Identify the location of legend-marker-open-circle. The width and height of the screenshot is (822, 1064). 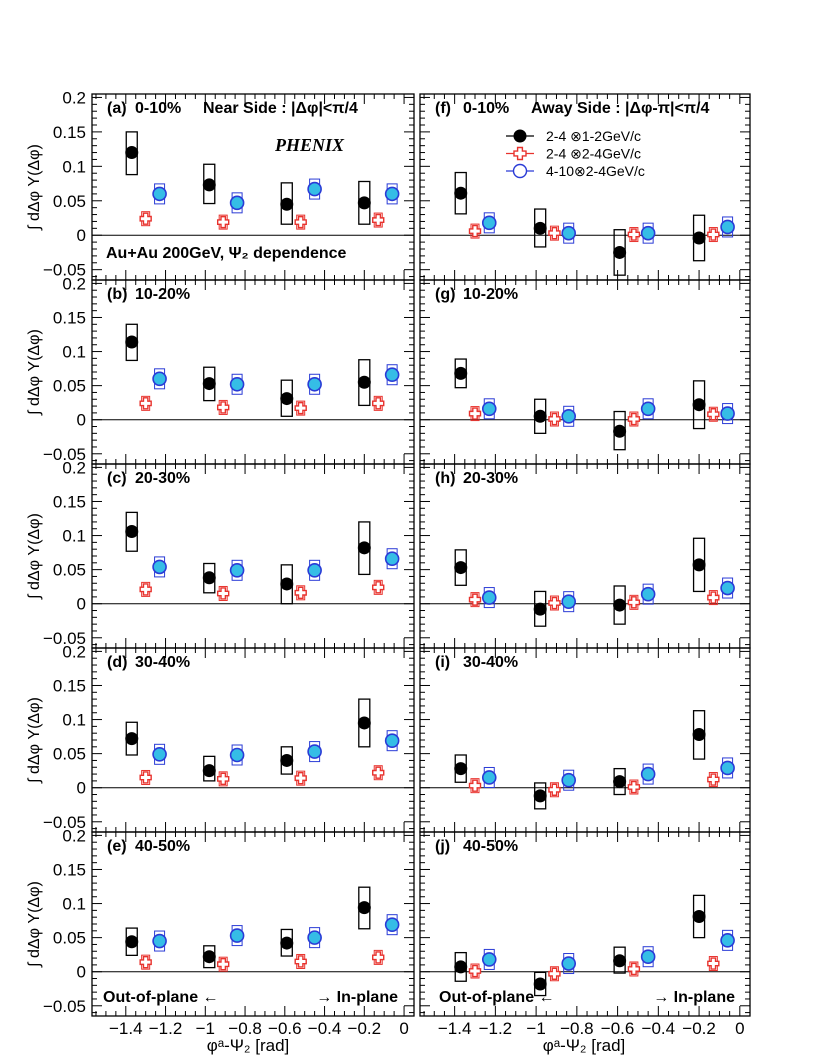
(520, 171).